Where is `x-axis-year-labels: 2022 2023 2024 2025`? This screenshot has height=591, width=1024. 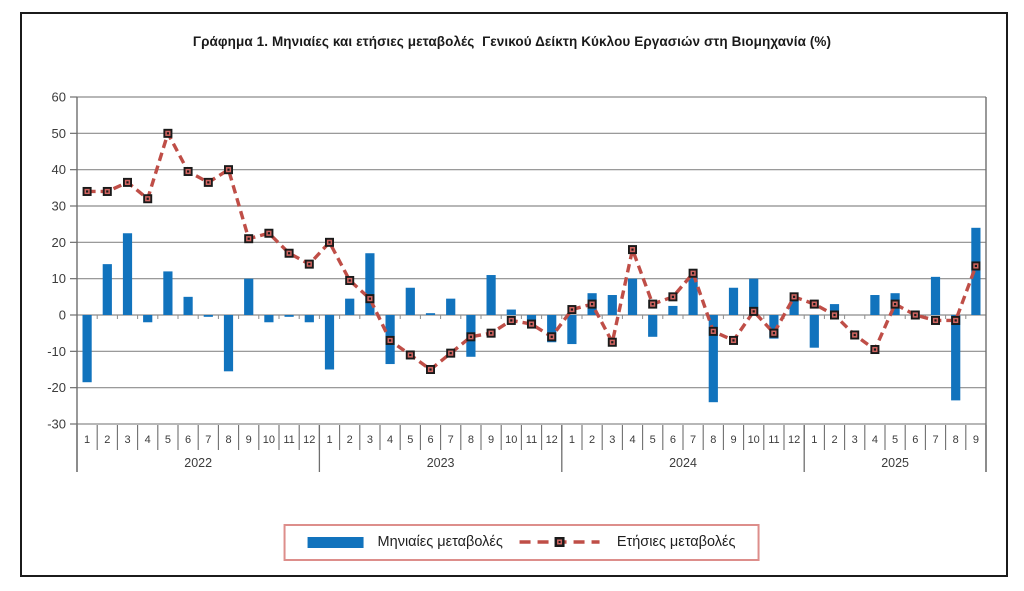
x-axis-year-labels: 2022 2023 2024 2025 is located at coordinates (531, 448).